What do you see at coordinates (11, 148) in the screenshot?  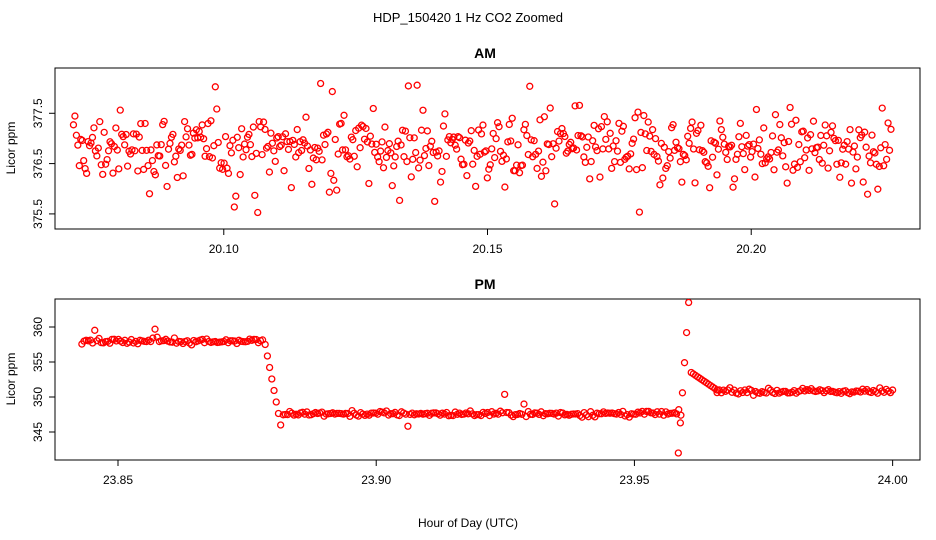 I see `am-y-axis-label: Licor ppm` at bounding box center [11, 148].